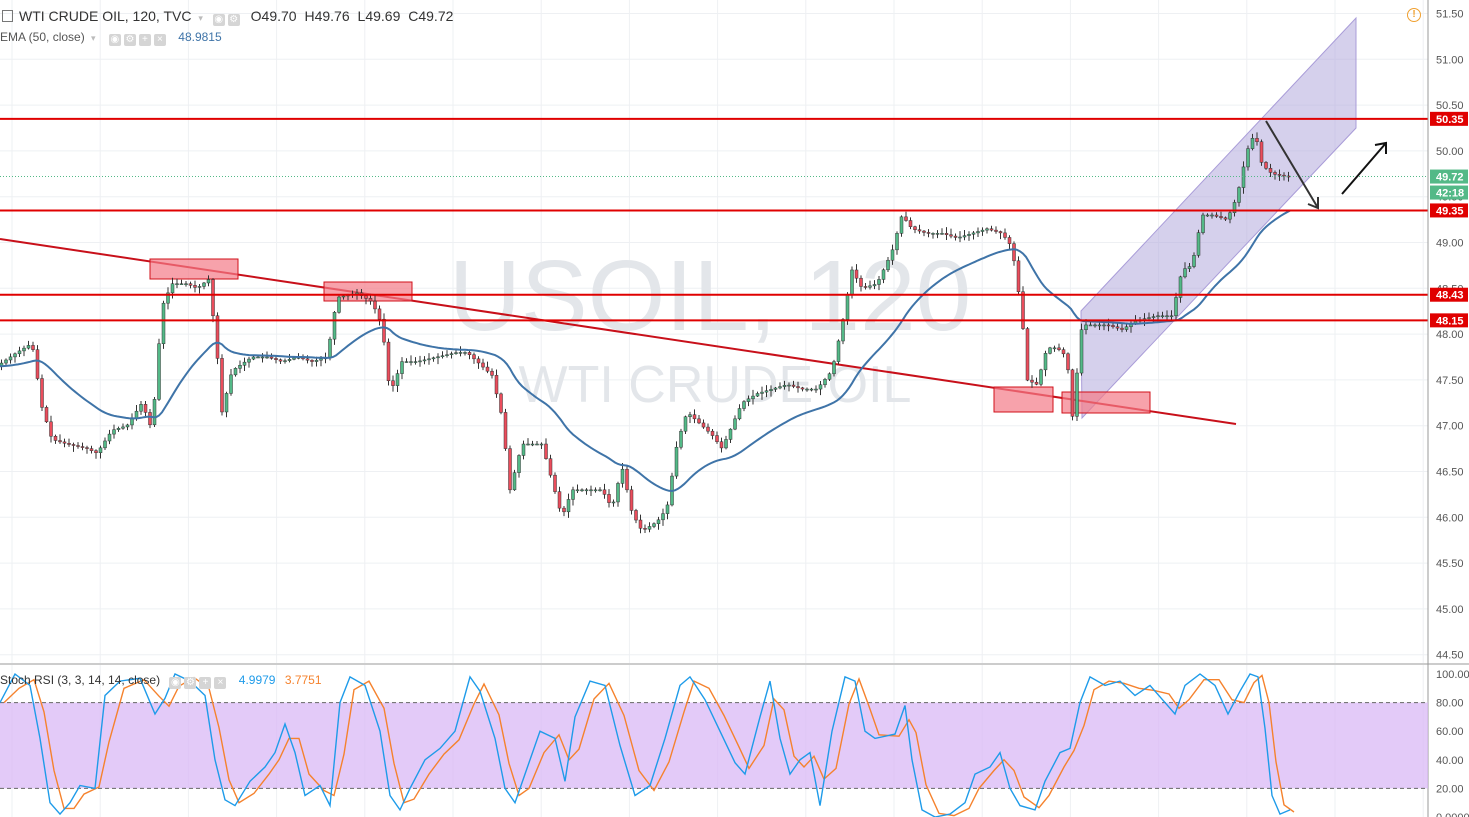 The width and height of the screenshot is (1469, 817). What do you see at coordinates (1450, 244) in the screenshot?
I see `price-tick-label: 49.00` at bounding box center [1450, 244].